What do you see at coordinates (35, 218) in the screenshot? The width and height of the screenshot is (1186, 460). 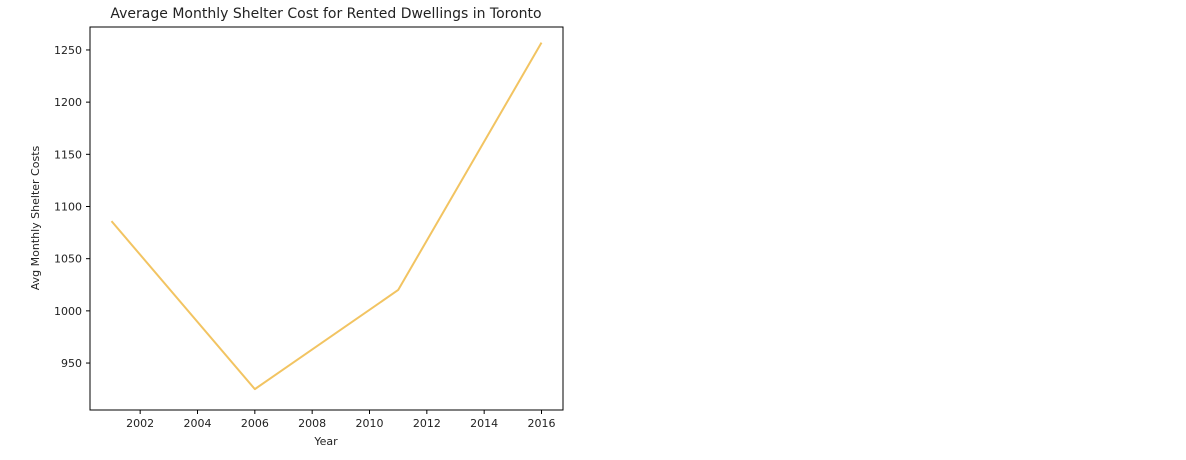 I see `y-axis-label: Avg Monthly Shelter Costs` at bounding box center [35, 218].